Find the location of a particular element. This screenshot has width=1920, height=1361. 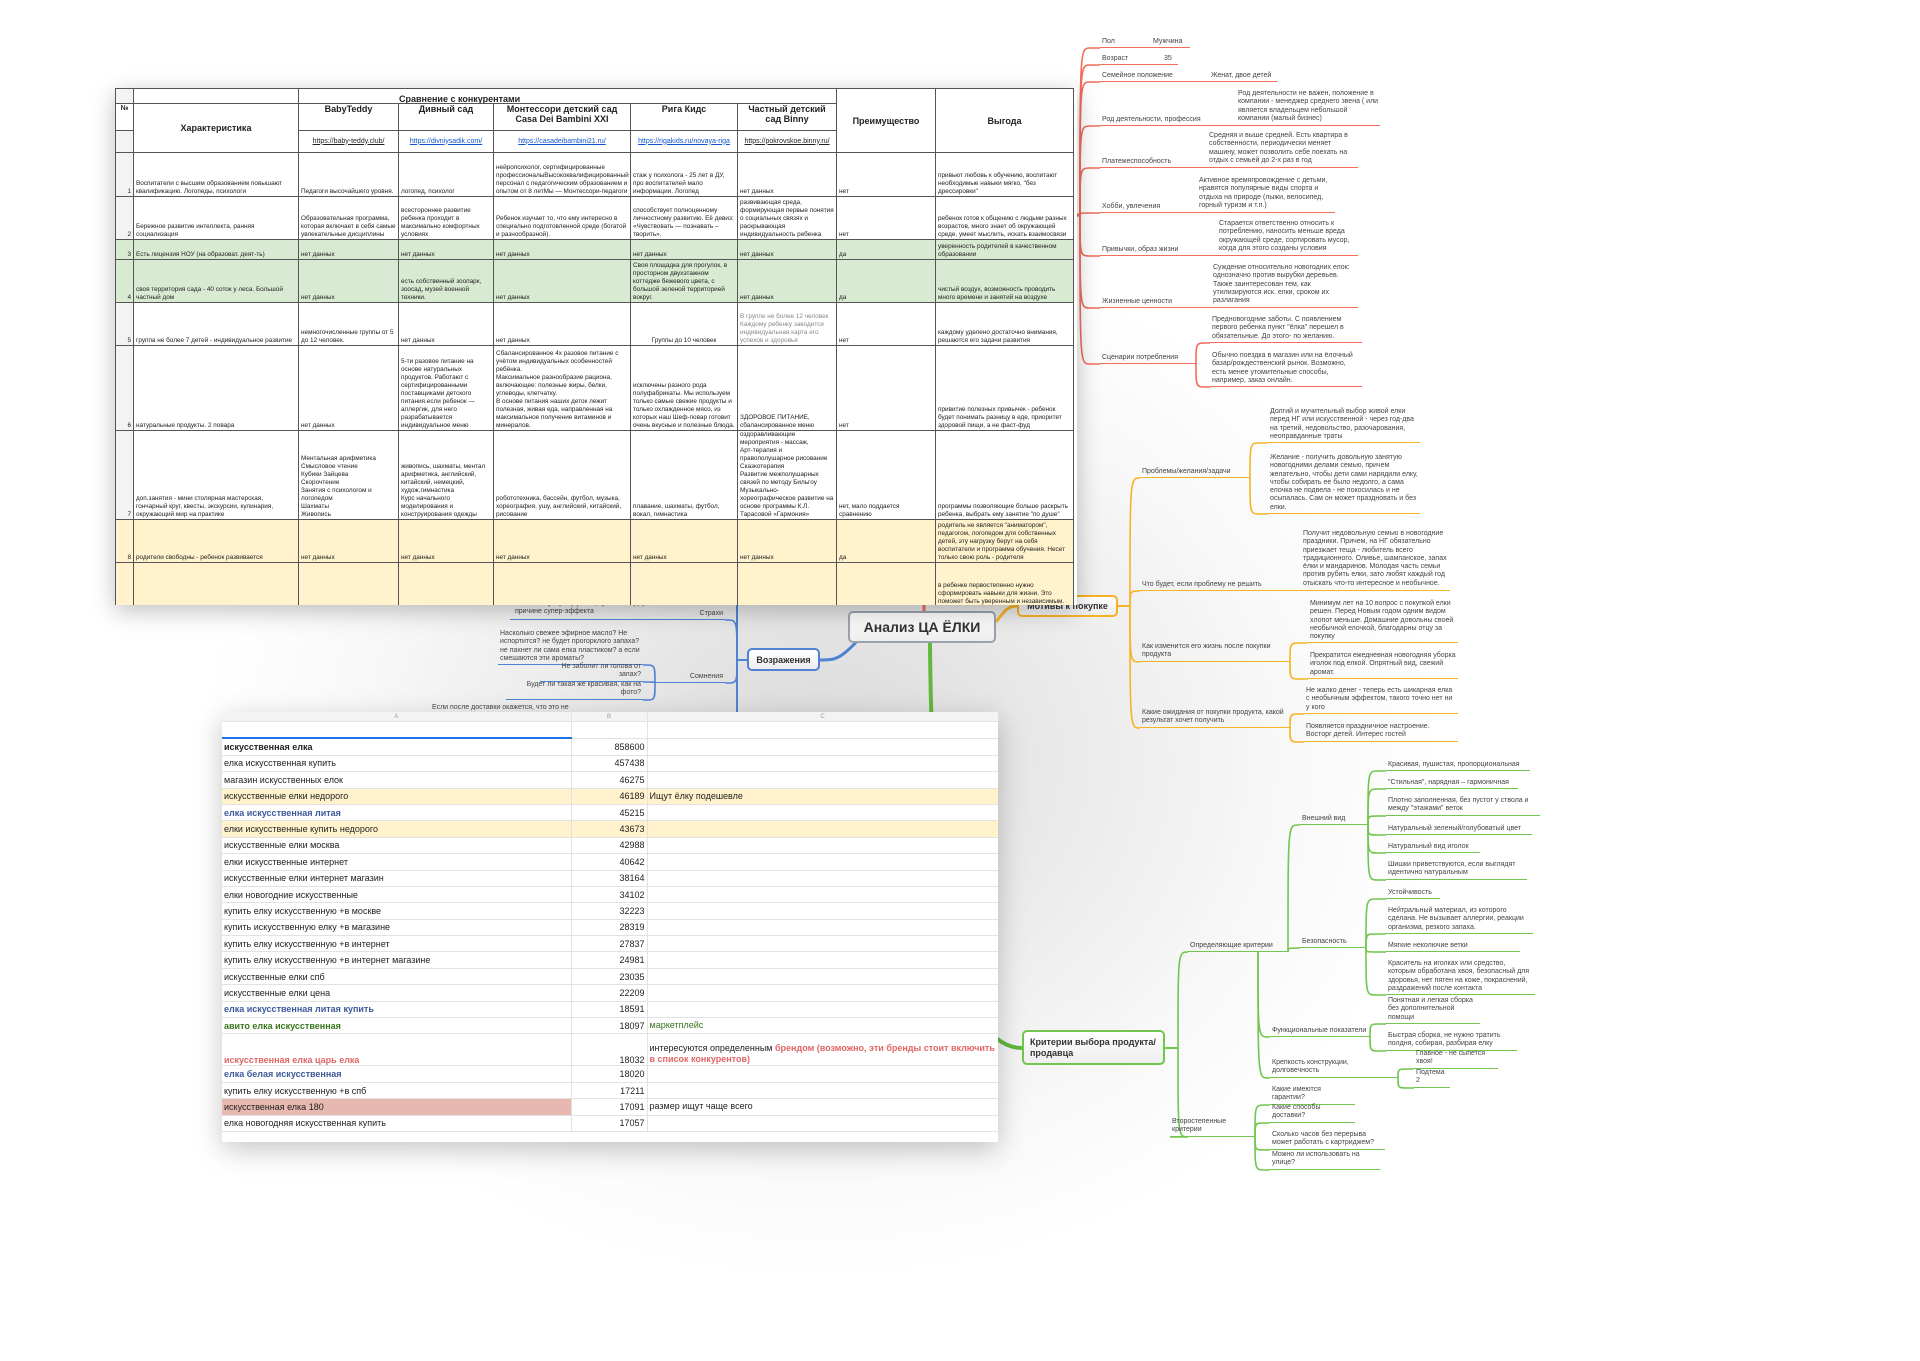

keyword-volume: 46189 is located at coordinates (609, 796).